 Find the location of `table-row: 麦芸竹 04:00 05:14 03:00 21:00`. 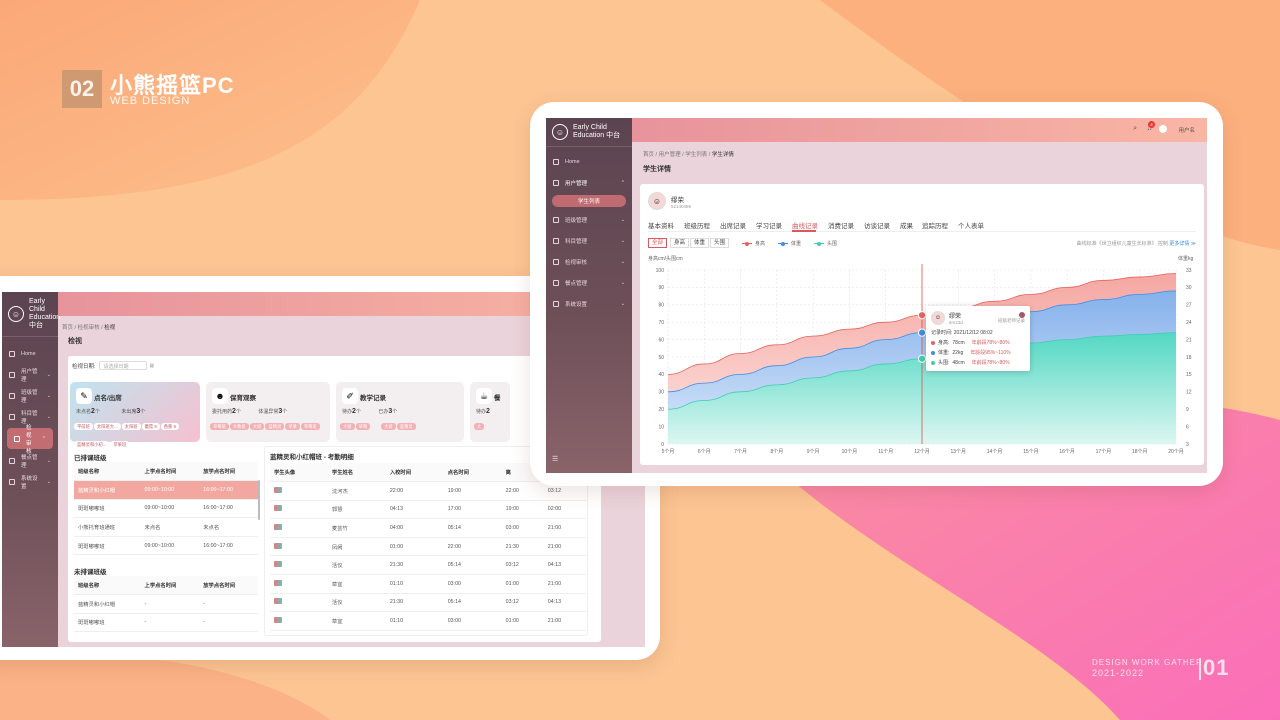

table-row: 麦芸竹 04:00 05:14 03:00 21:00 is located at coordinates (428, 528).